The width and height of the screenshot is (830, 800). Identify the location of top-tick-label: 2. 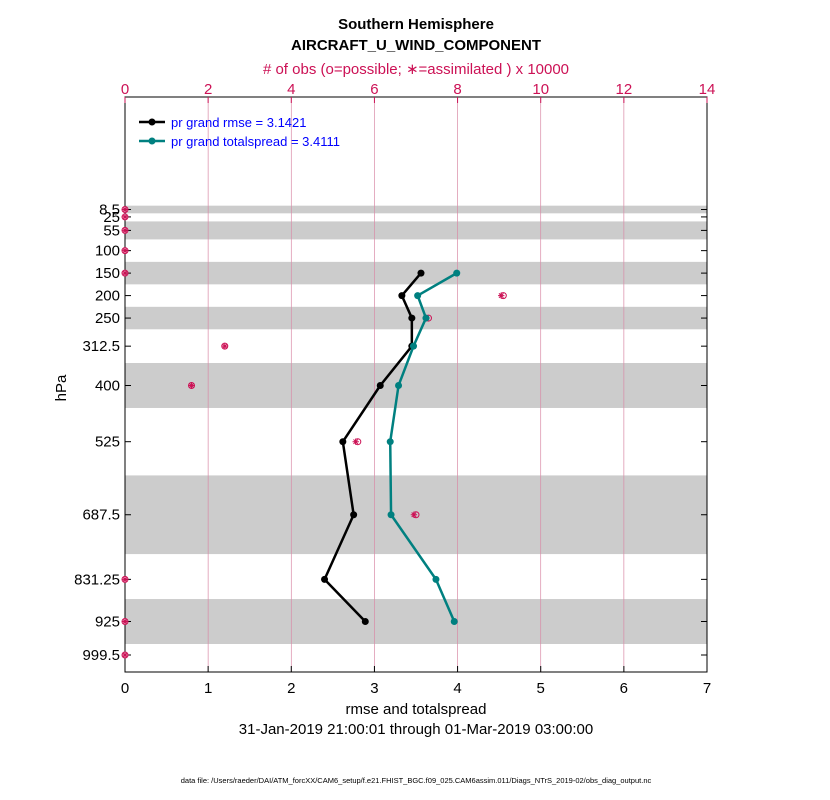
(208, 89).